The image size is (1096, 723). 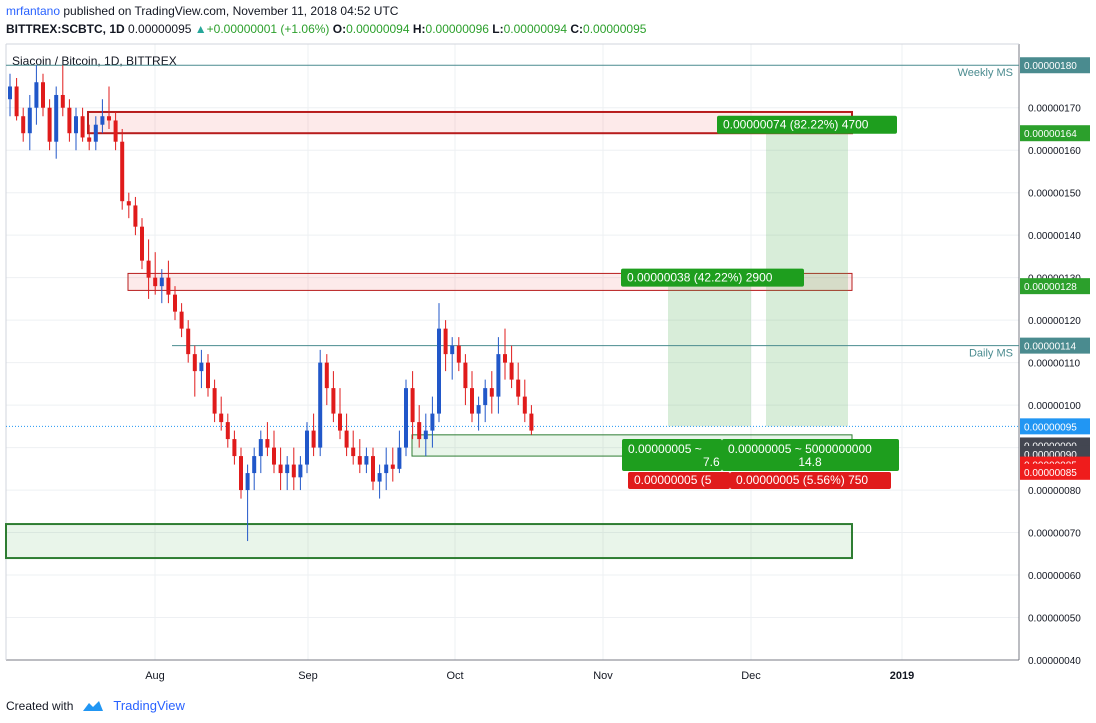 I want to click on y-tick-label: 0.00000080, so click(x=1054, y=491).